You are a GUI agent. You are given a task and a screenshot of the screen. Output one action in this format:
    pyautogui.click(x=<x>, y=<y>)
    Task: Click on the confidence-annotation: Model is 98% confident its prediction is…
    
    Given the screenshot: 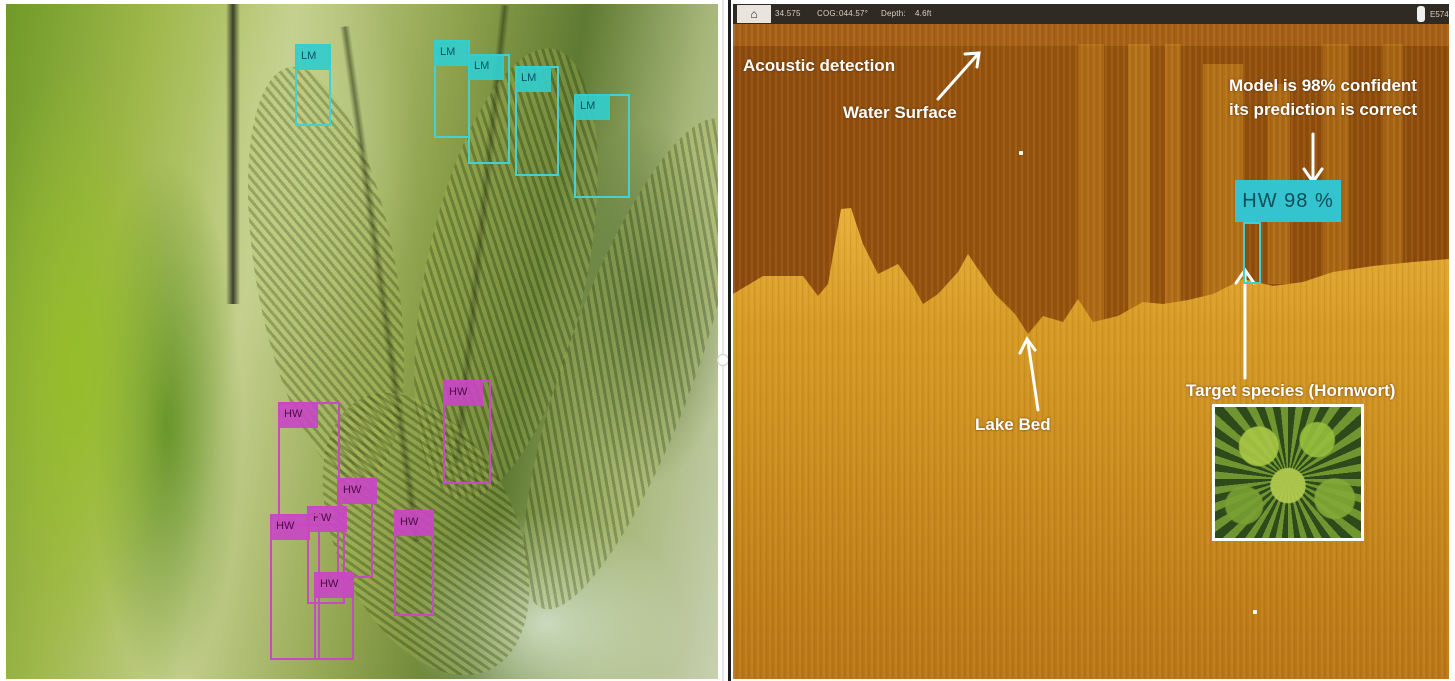 What is the action you would take?
    pyautogui.click(x=1323, y=98)
    